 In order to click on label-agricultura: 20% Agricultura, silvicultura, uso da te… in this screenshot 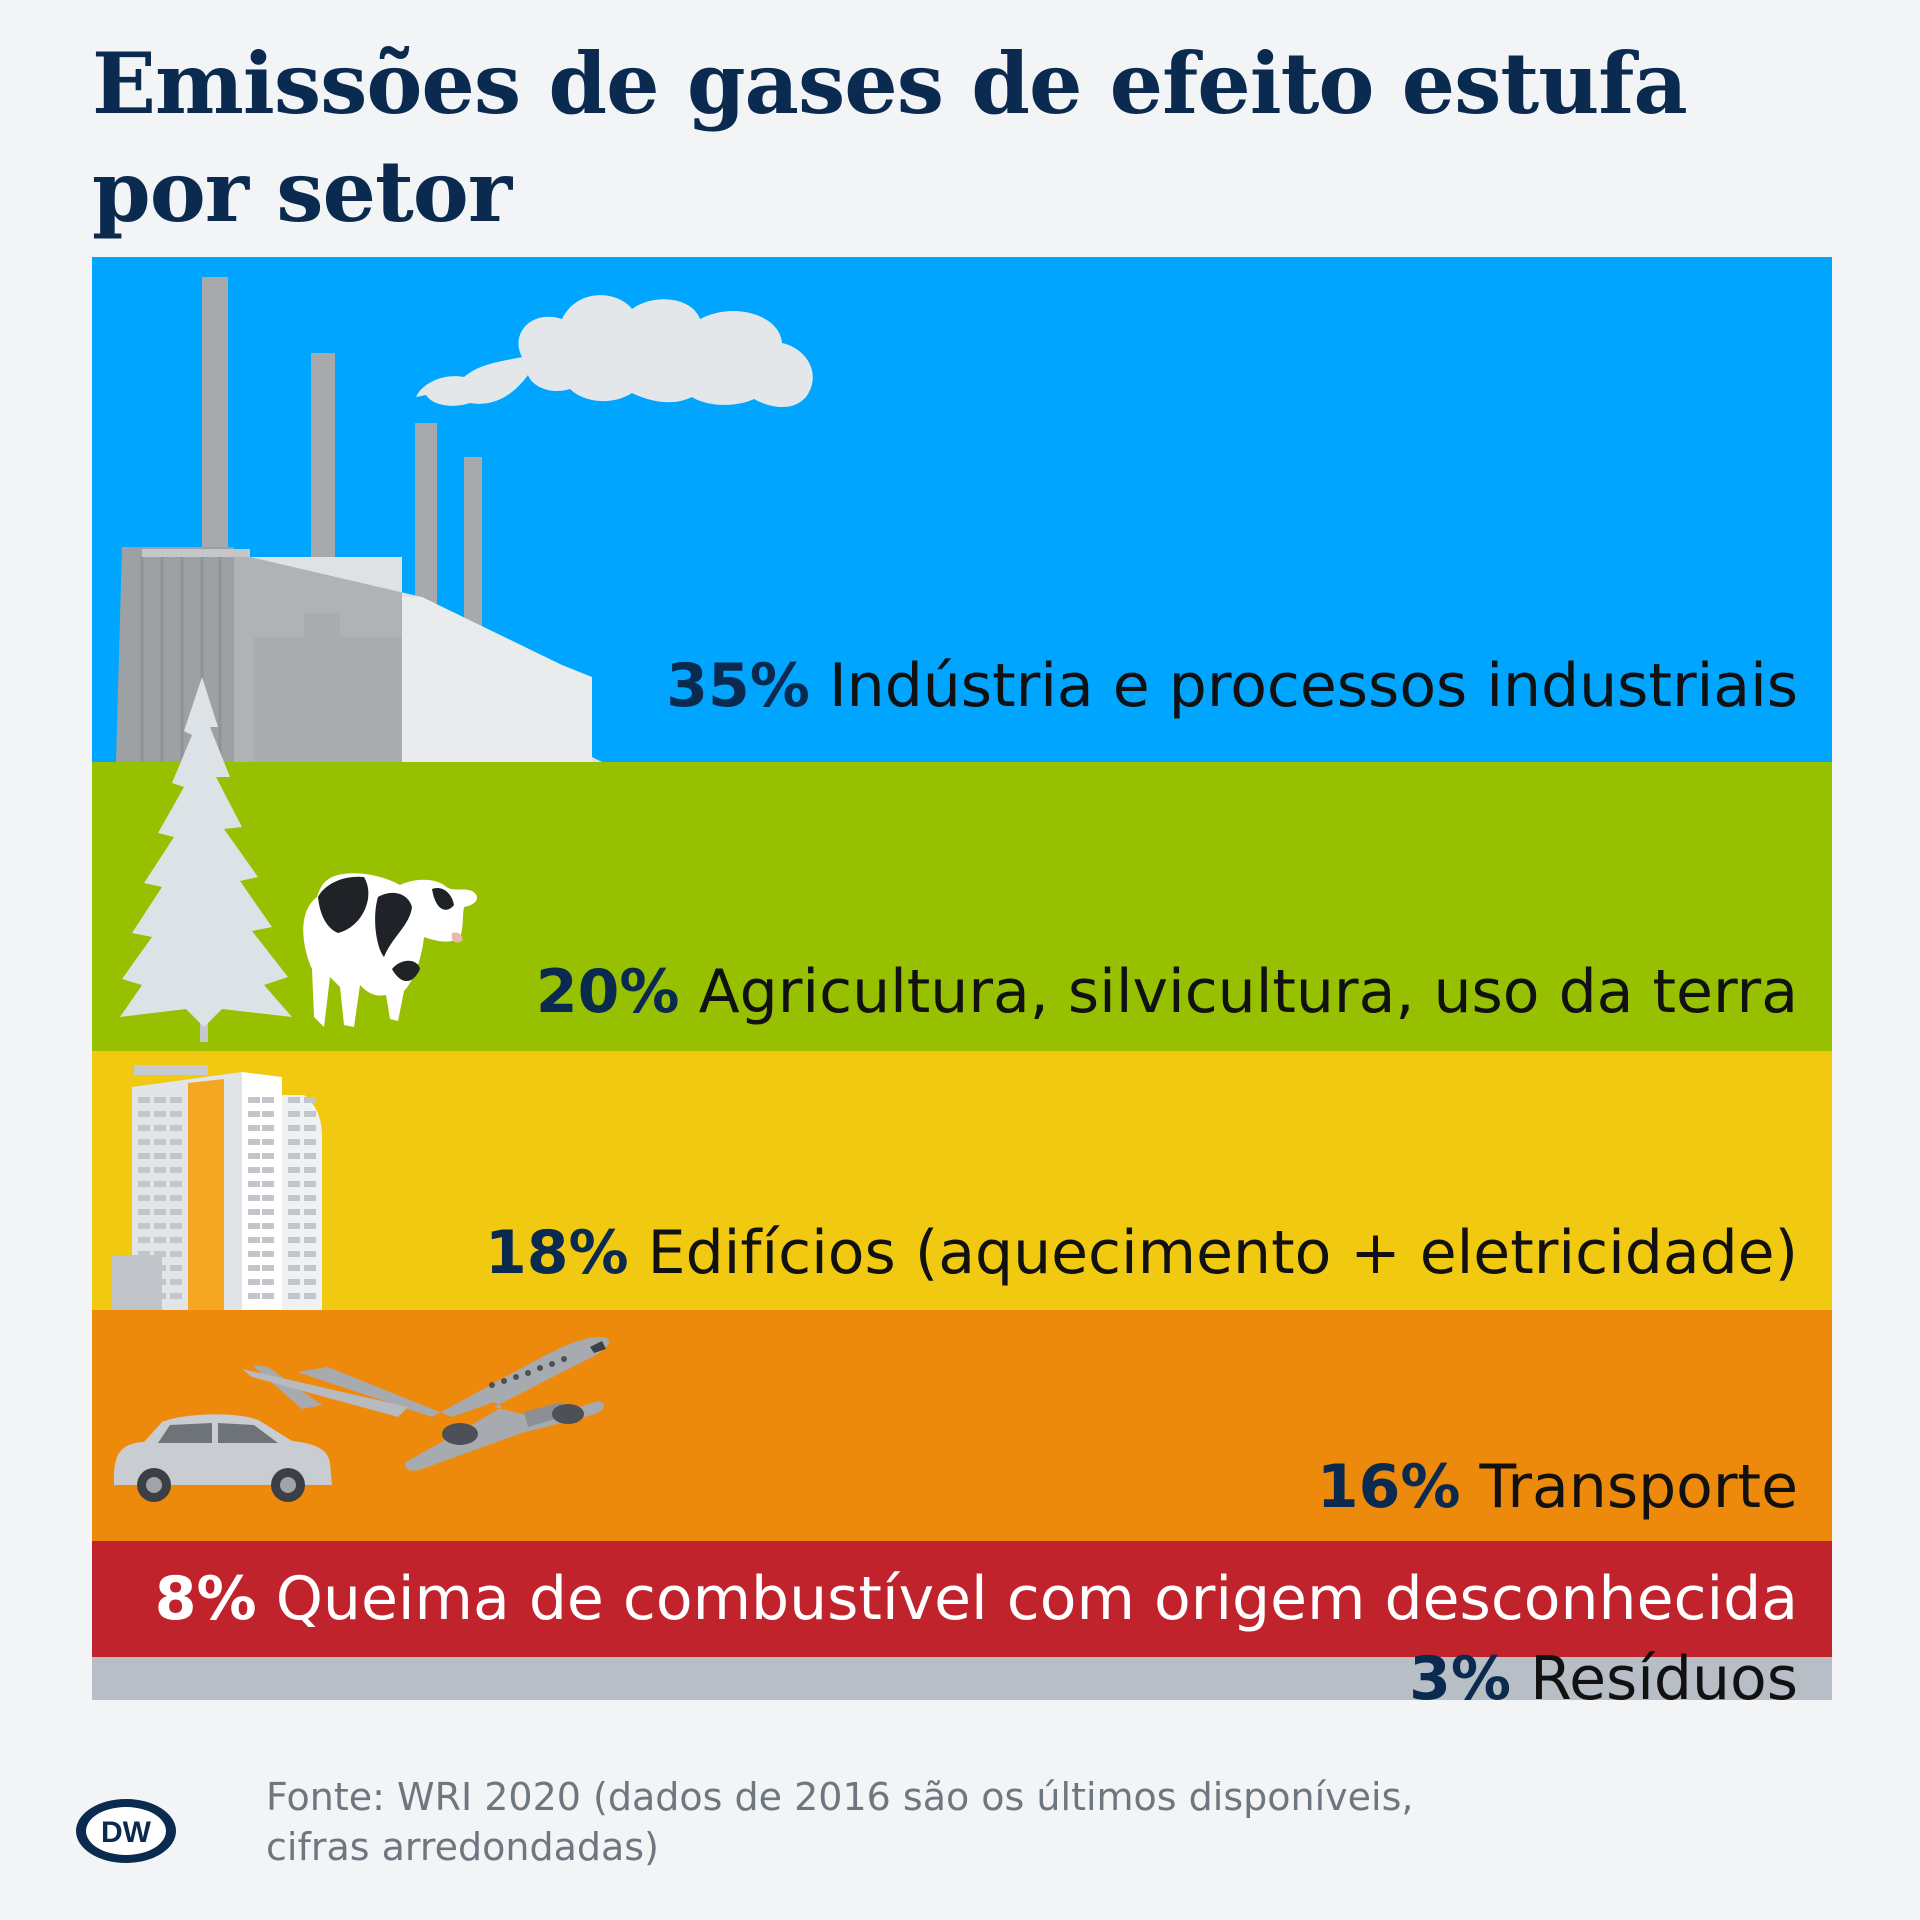, I will do `click(1167, 992)`.